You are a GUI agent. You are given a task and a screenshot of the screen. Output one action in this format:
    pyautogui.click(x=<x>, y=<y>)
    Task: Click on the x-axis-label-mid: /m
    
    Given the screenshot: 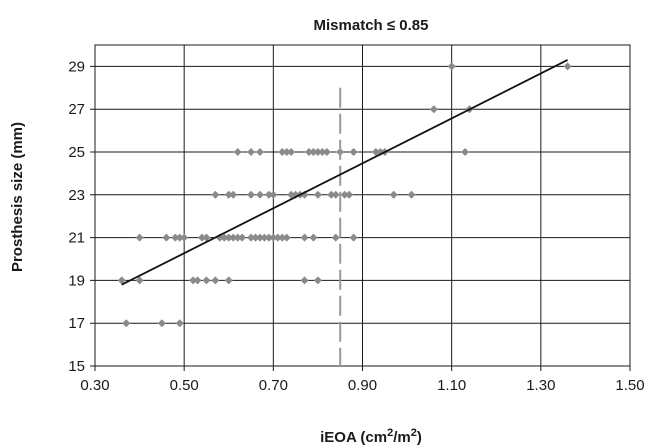 What is the action you would take?
    pyautogui.click(x=402, y=437)
    